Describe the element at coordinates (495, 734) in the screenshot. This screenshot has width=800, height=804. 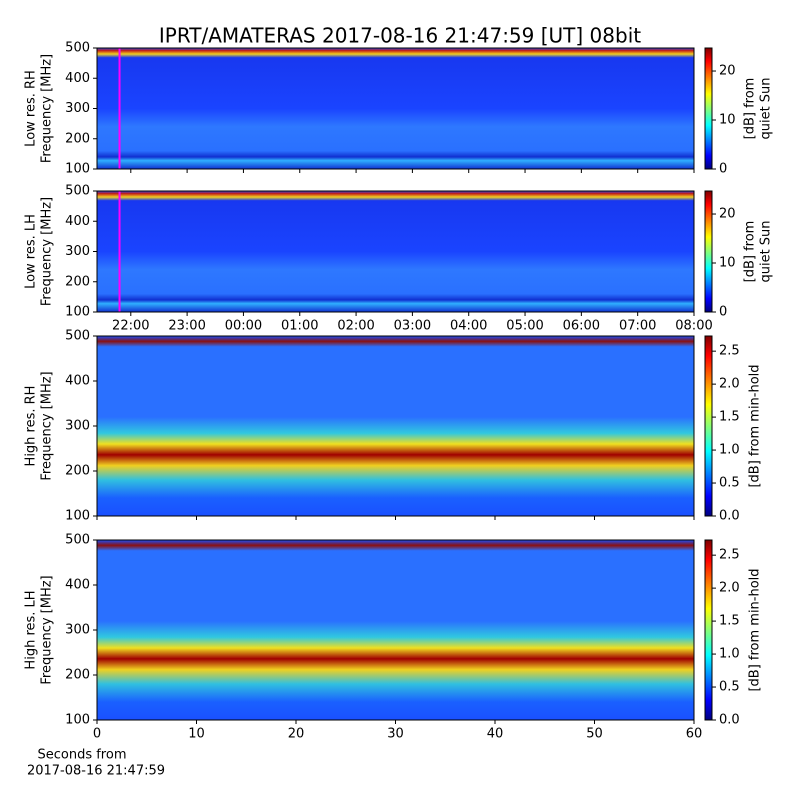
I see `x-tick-label: 40` at that location.